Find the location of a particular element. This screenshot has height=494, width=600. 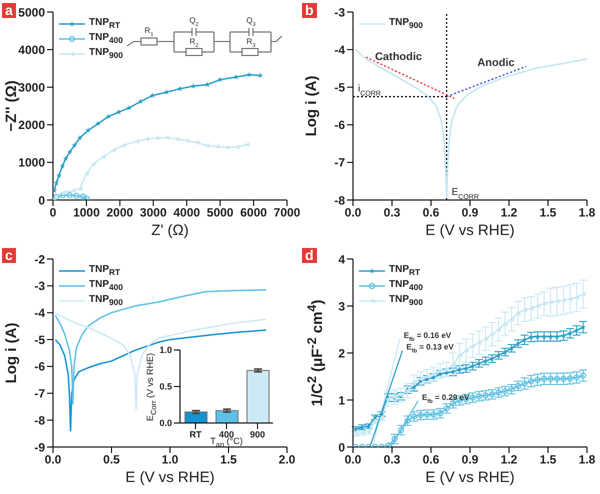

y-tick-label: 0.0 is located at coordinates (165, 423).